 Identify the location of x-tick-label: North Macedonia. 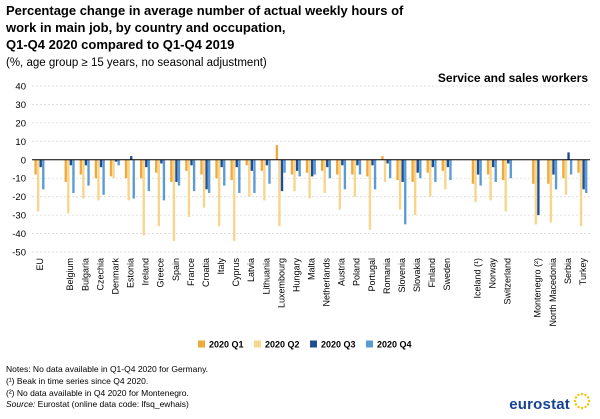
(553, 292).